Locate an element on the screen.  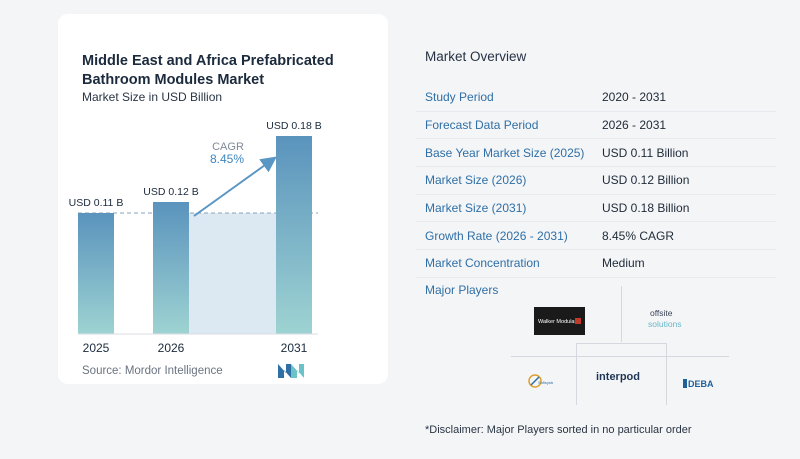
data-label-2026: USD 0.12 B is located at coordinates (170, 192).